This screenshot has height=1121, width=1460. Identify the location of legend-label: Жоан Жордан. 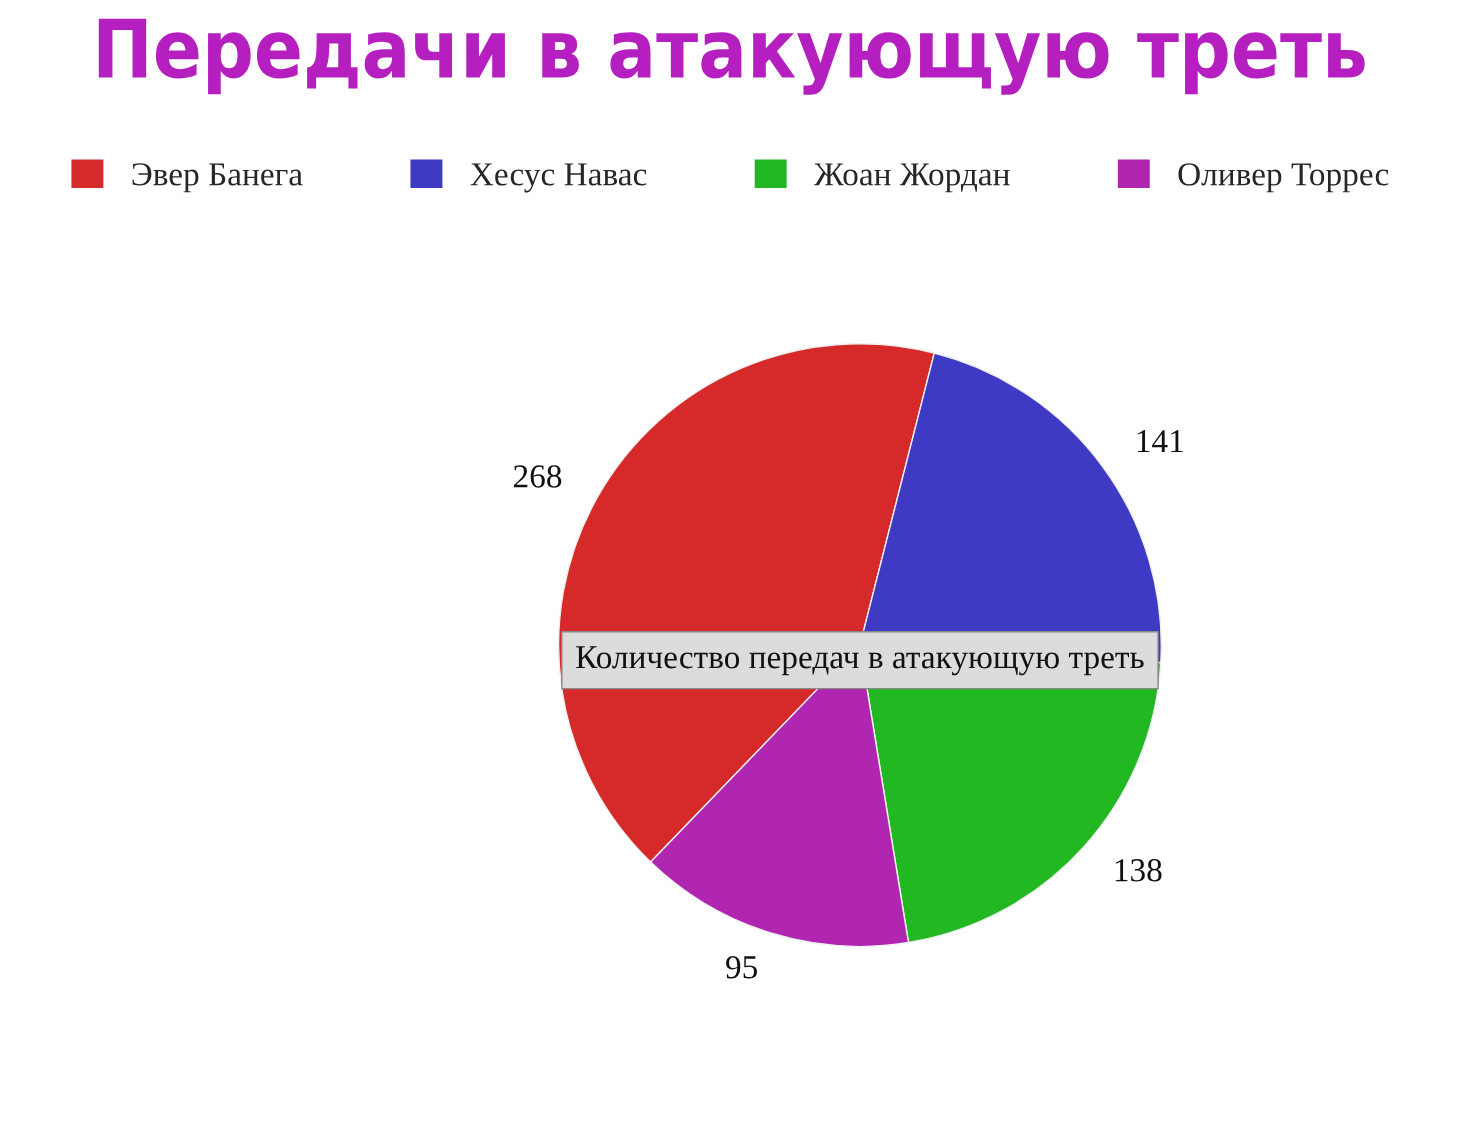
(912, 178).